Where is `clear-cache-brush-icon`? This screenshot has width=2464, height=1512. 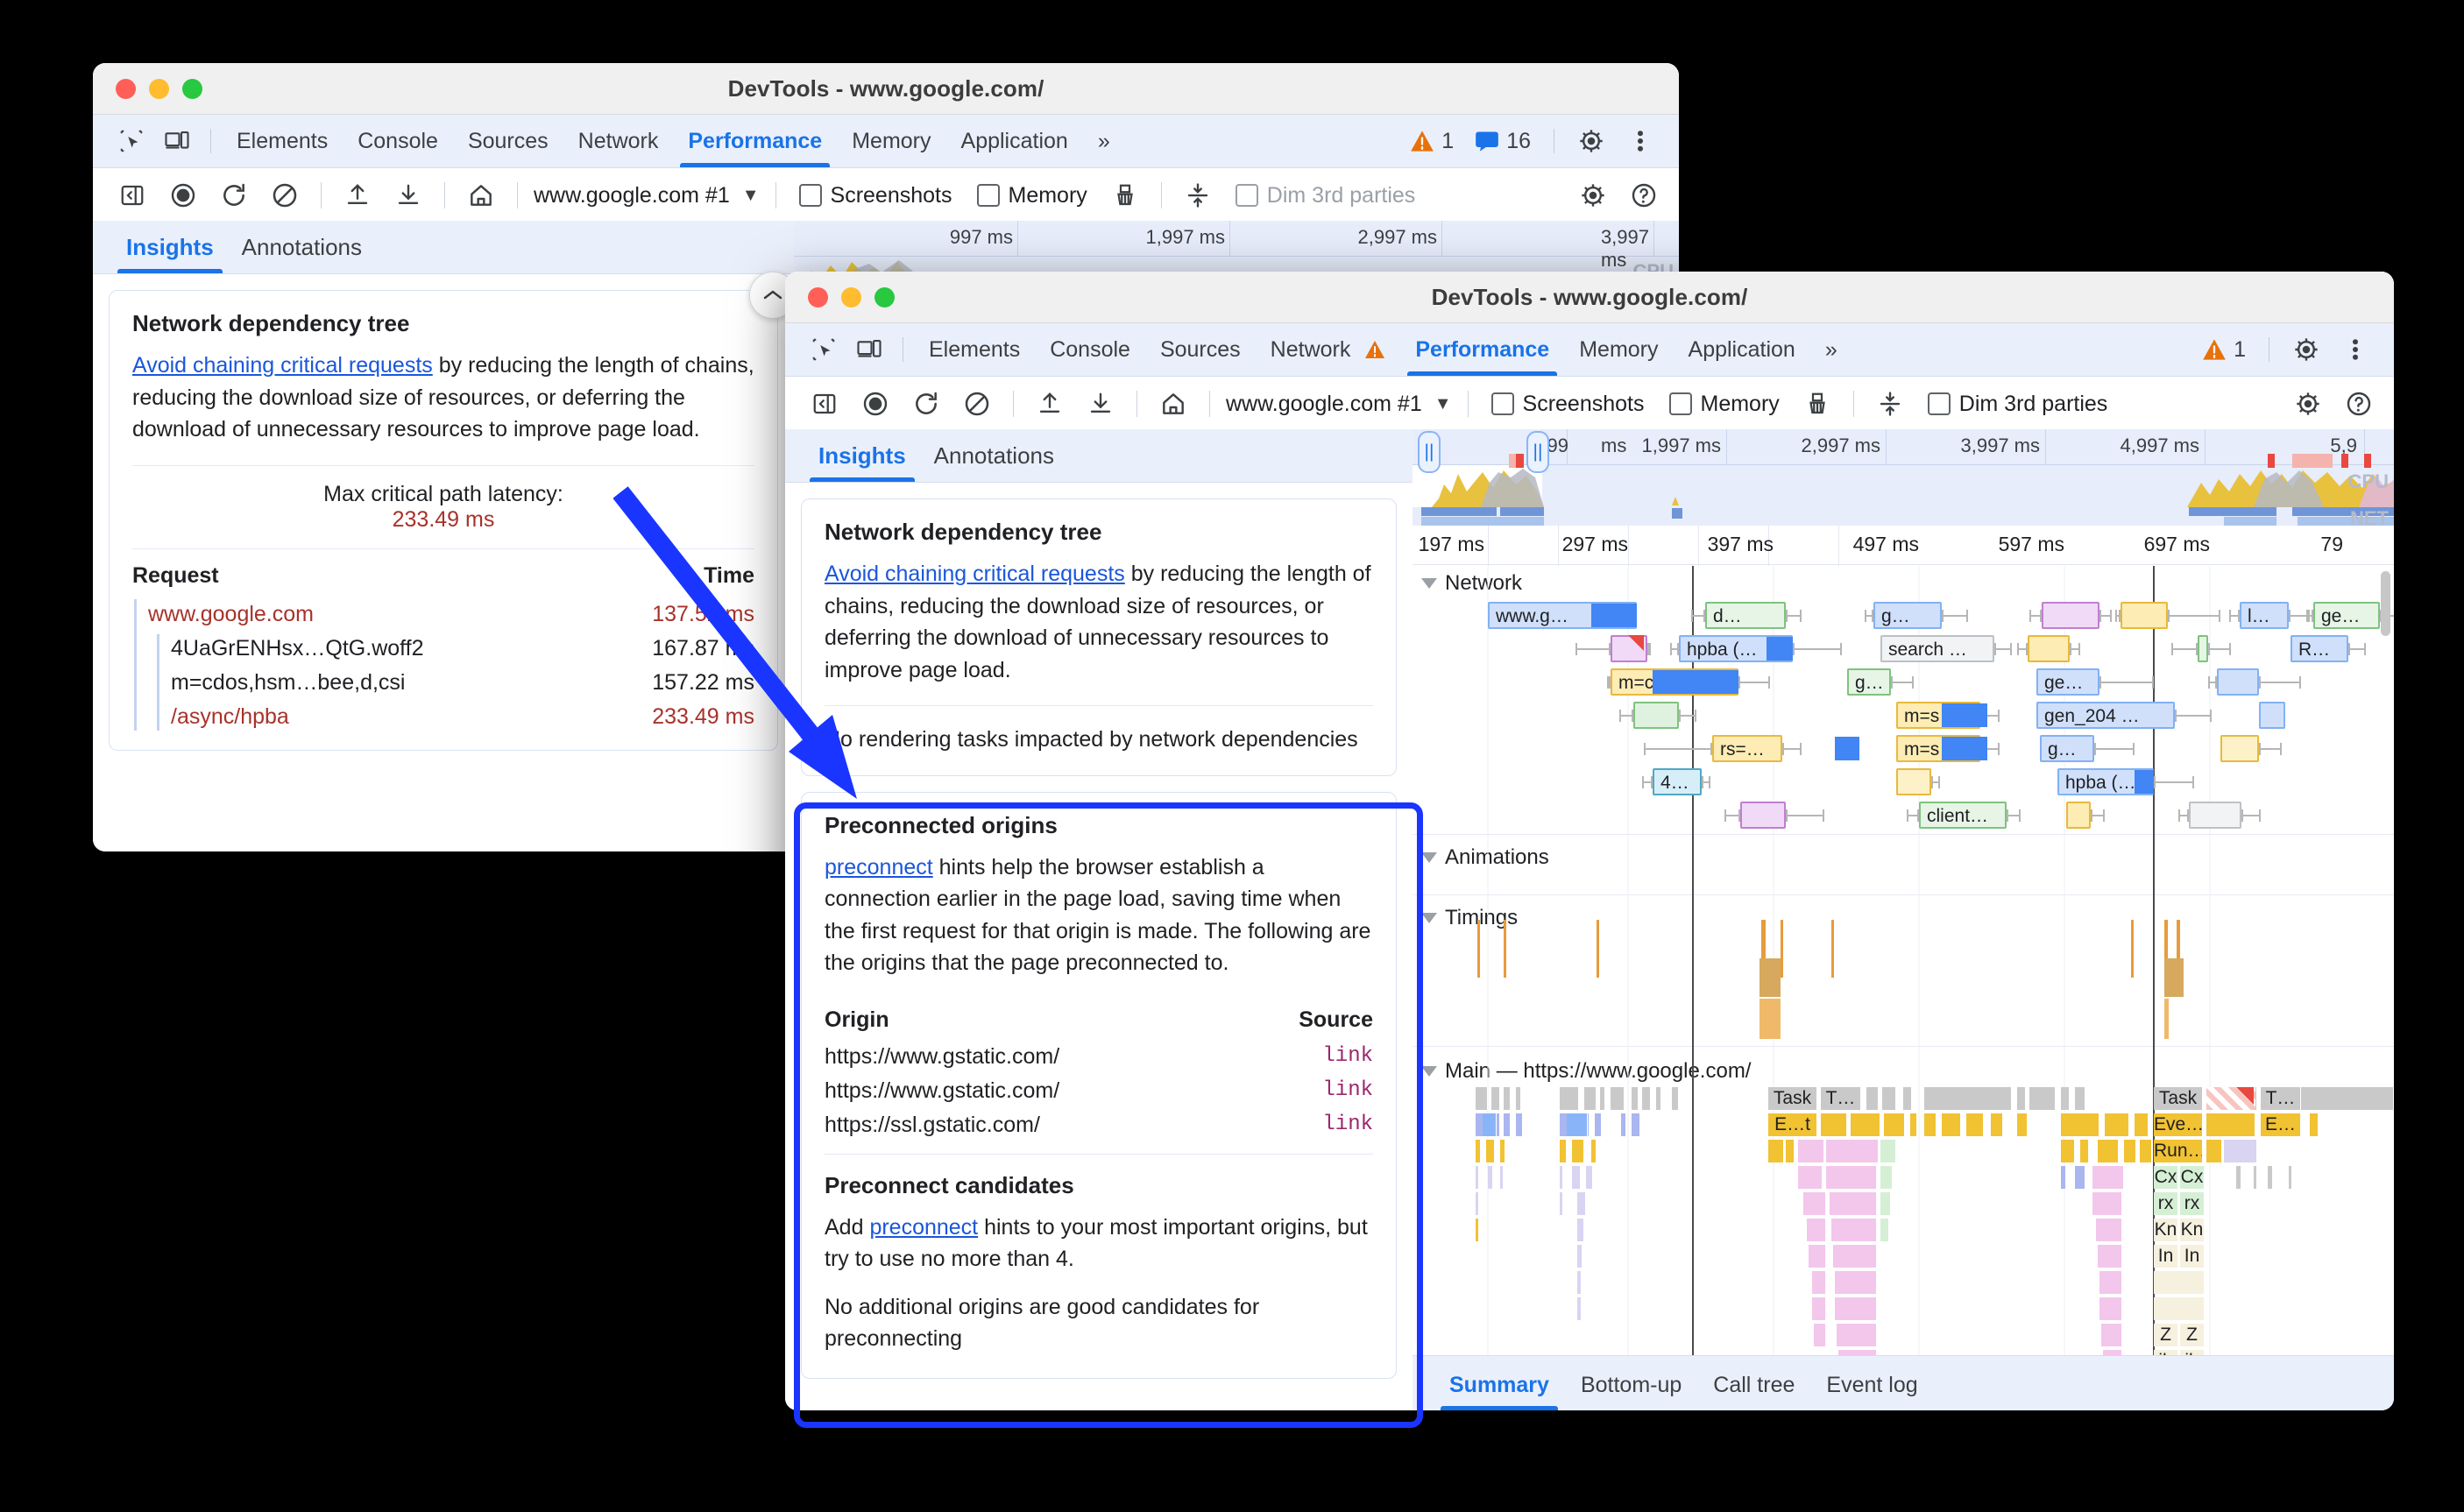 clear-cache-brush-icon is located at coordinates (1817, 404).